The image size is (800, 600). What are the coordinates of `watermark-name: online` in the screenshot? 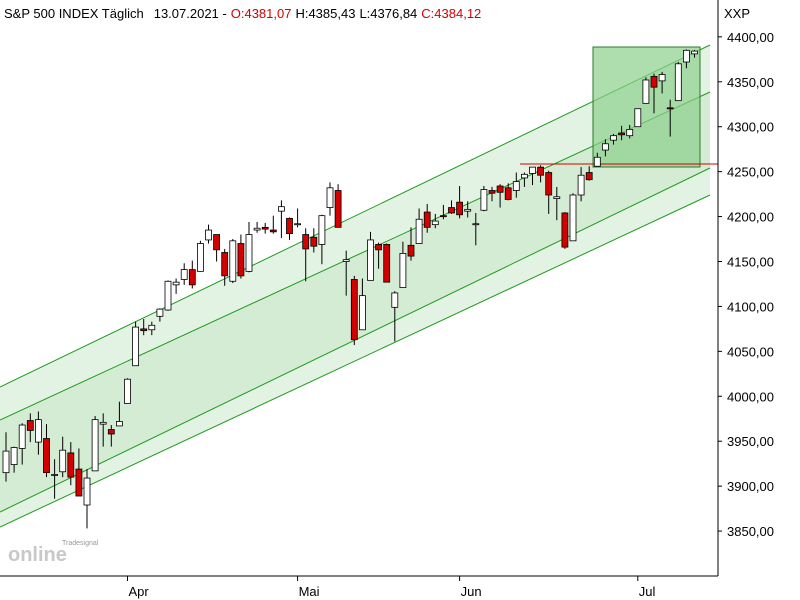 It's located at (37, 555).